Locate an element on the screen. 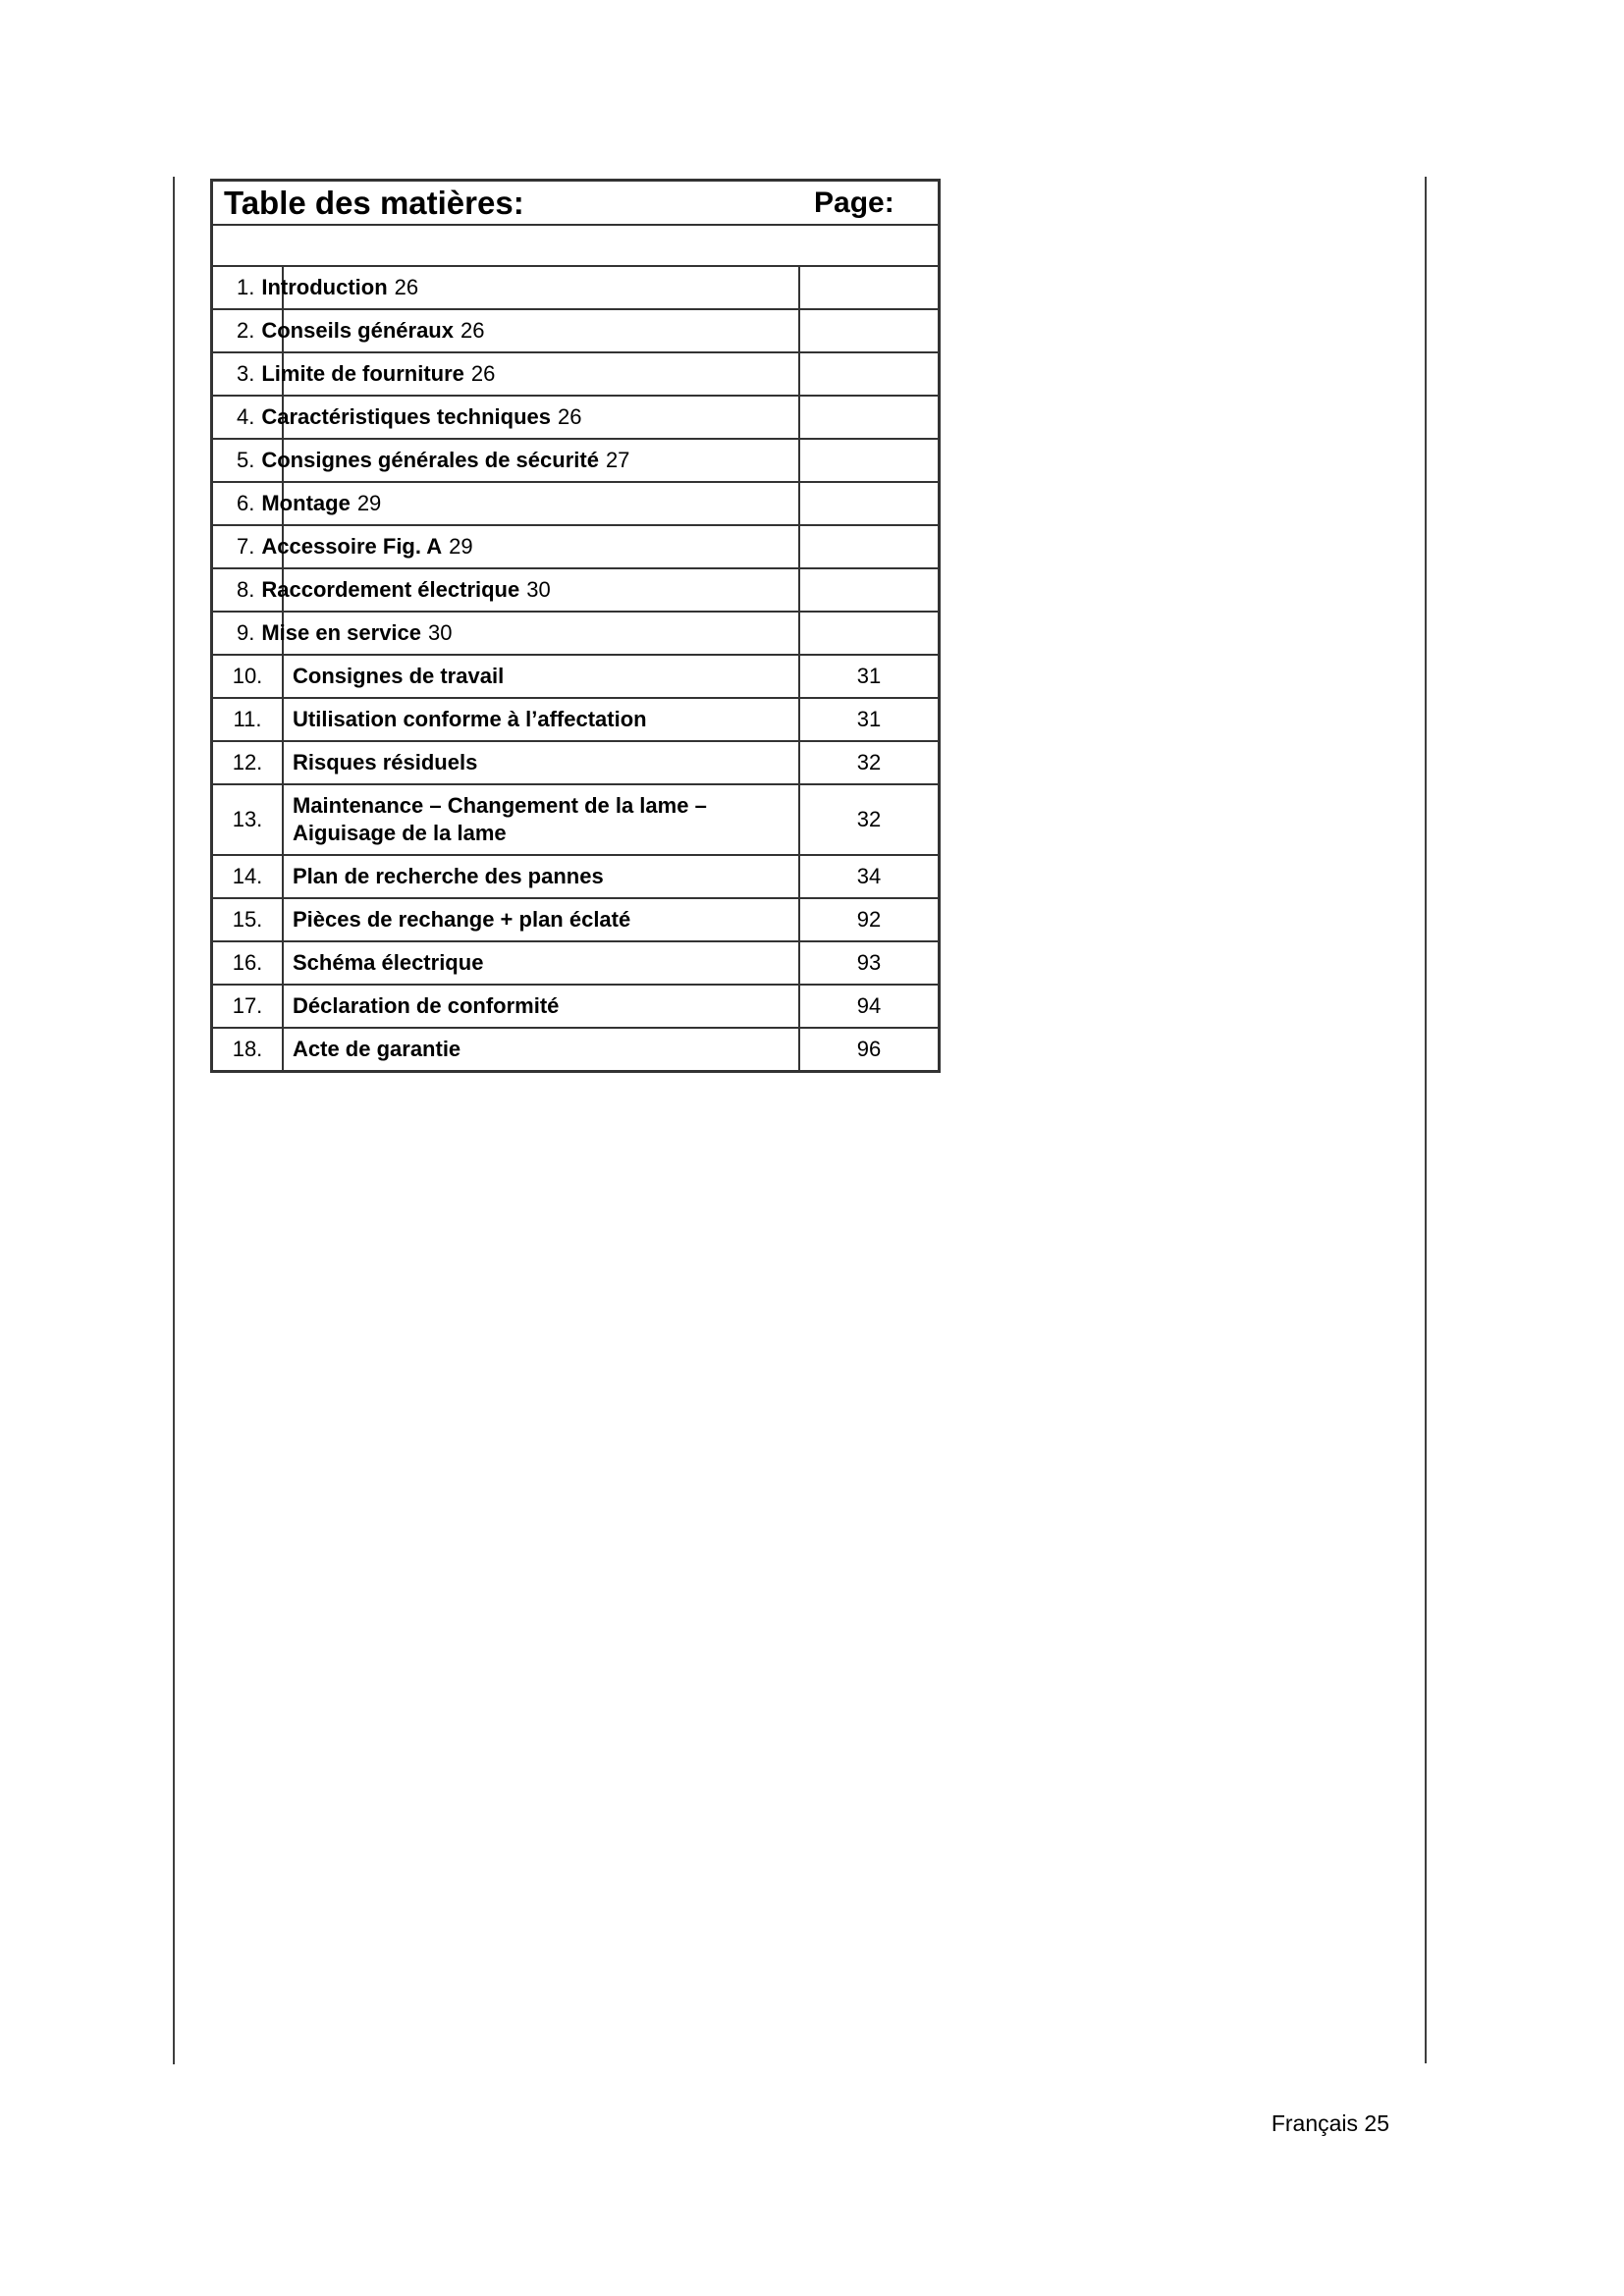 This screenshot has width=1624, height=2296. row-text: 4. Caractéristiques techniques 26 is located at coordinates (409, 417).